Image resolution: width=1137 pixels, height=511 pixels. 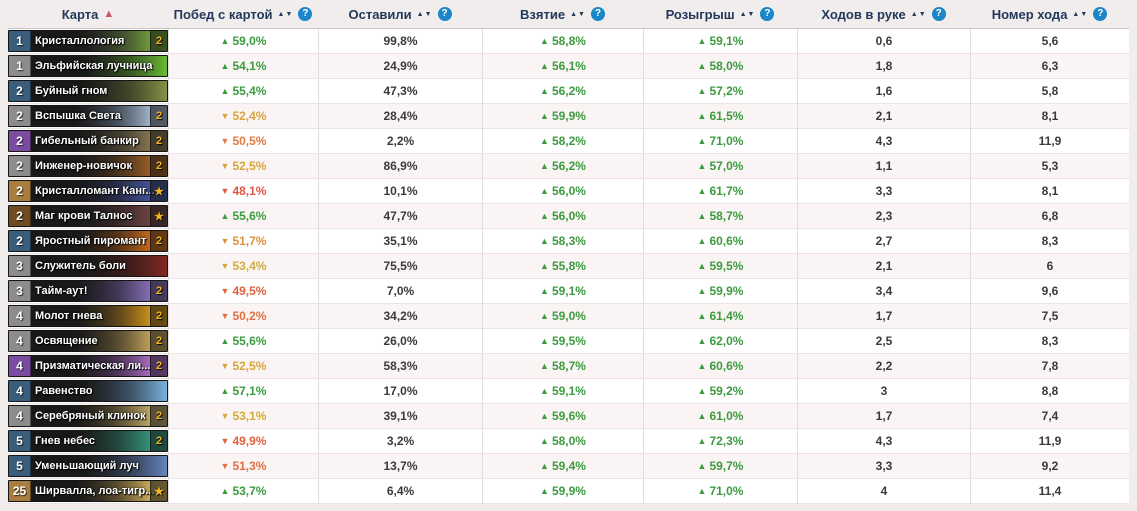 What do you see at coordinates (88, 291) in the screenshot?
I see `card-tile: 3 Тайм-аут! 2` at bounding box center [88, 291].